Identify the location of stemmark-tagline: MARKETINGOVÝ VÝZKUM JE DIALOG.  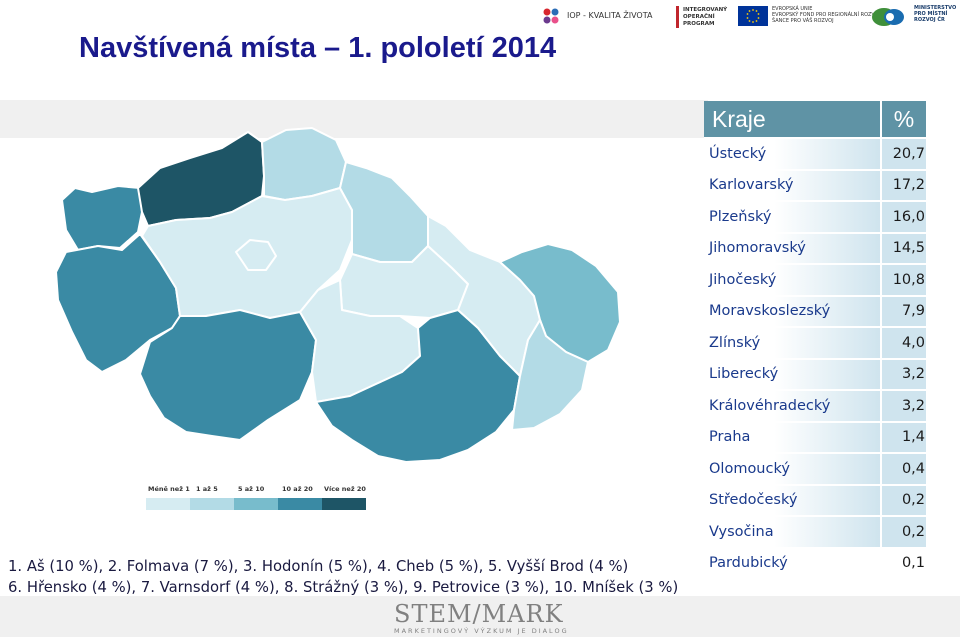
(481, 631).